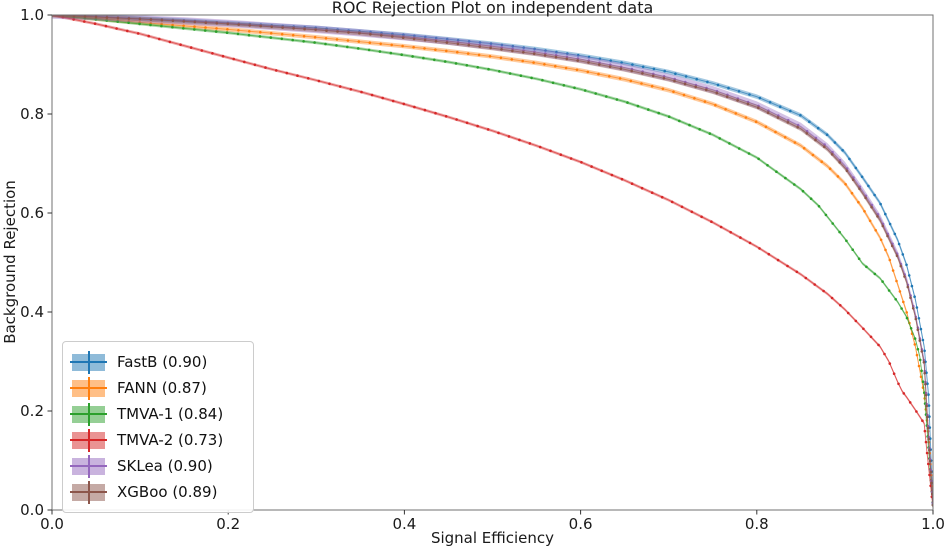 Image resolution: width=948 pixels, height=552 pixels. What do you see at coordinates (170, 414) in the screenshot?
I see `legend-label-TMVA-1: TMVA-1 (0.84)` at bounding box center [170, 414].